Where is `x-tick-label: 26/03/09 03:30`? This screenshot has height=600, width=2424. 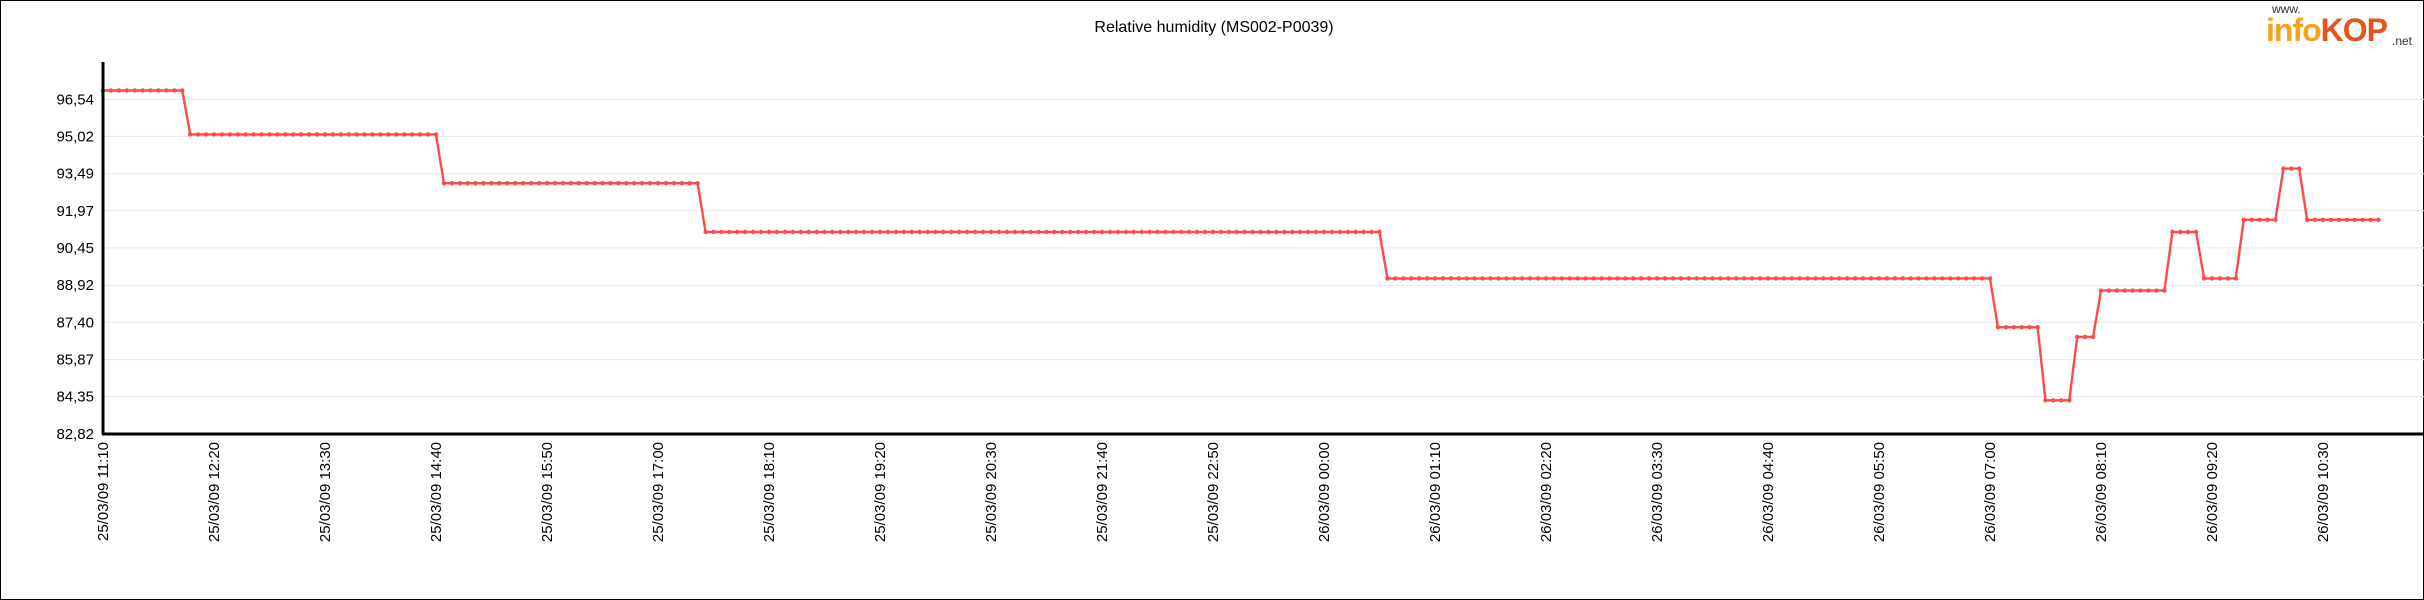
x-tick-label: 26/03/09 03:30 is located at coordinates (1657, 492).